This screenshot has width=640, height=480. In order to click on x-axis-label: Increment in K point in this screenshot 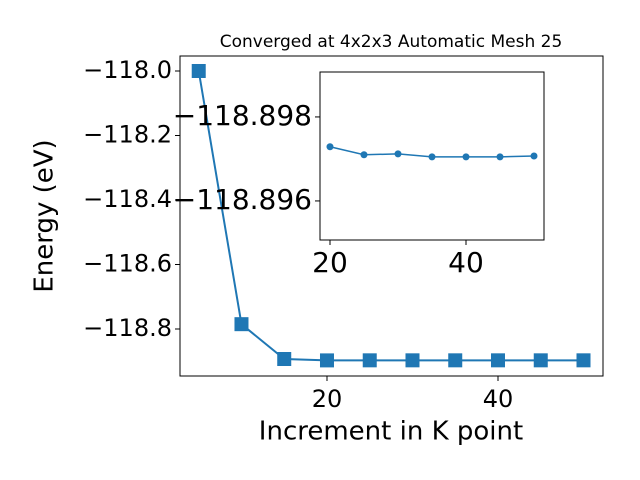, I will do `click(391, 432)`.